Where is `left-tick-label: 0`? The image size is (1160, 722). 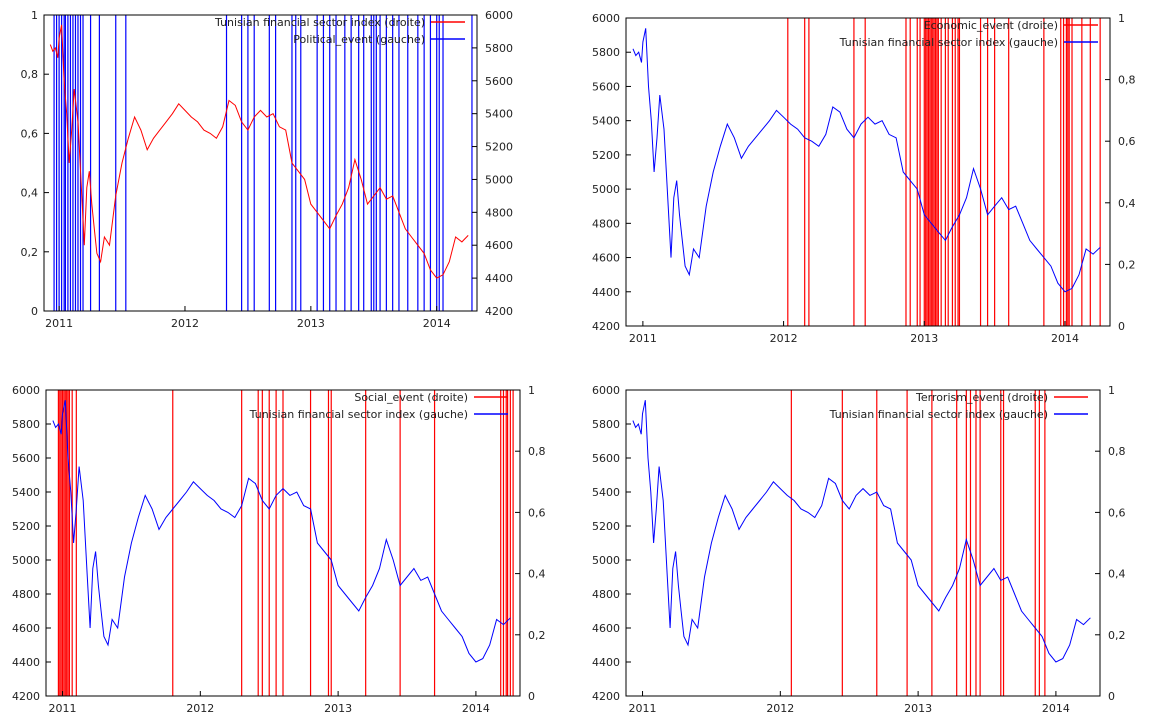
left-tick-label: 0 is located at coordinates (34, 311).